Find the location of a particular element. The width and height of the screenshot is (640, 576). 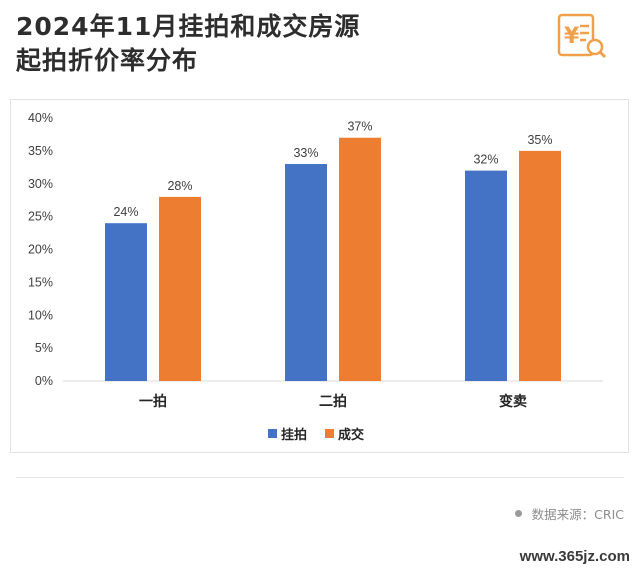

x-category-label: 二拍 is located at coordinates (333, 401).